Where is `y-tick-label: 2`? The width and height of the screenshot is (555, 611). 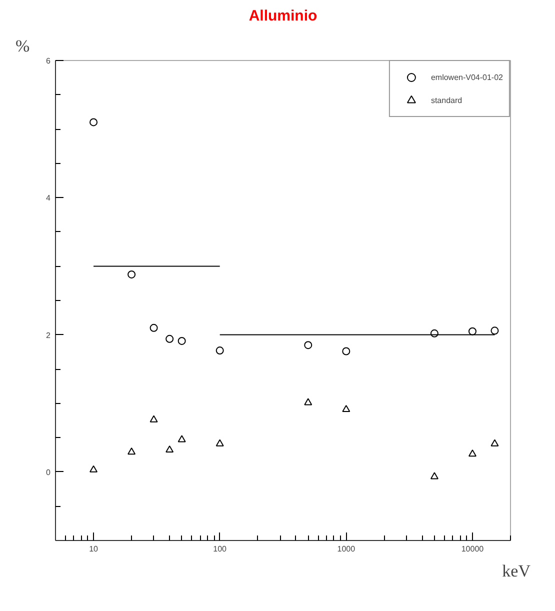 y-tick-label: 2 is located at coordinates (49, 335).